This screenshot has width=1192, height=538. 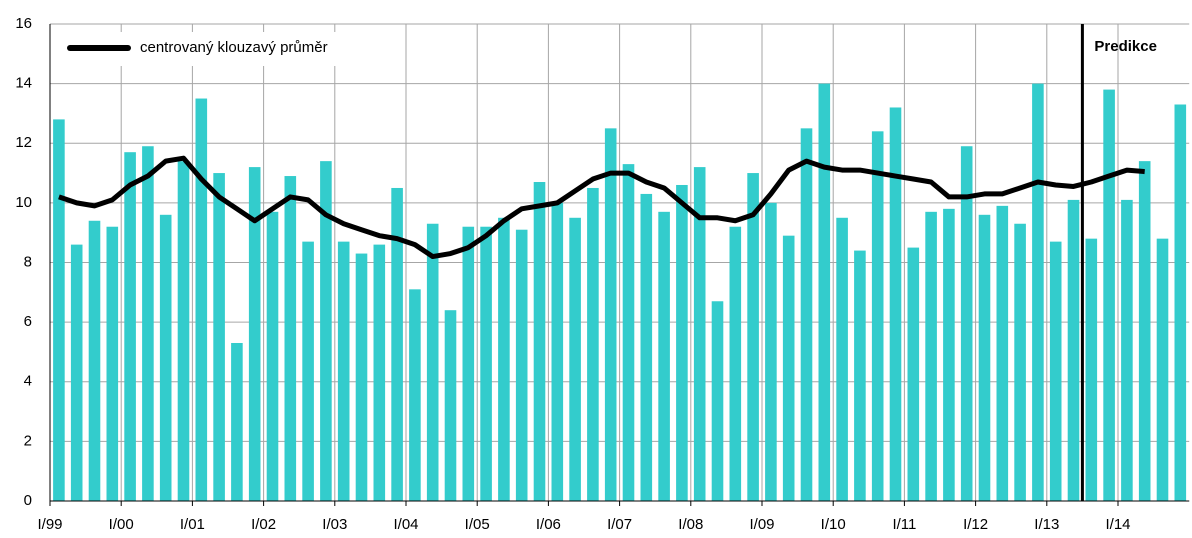 I want to click on x-tick-label: I/05, so click(x=477, y=524).